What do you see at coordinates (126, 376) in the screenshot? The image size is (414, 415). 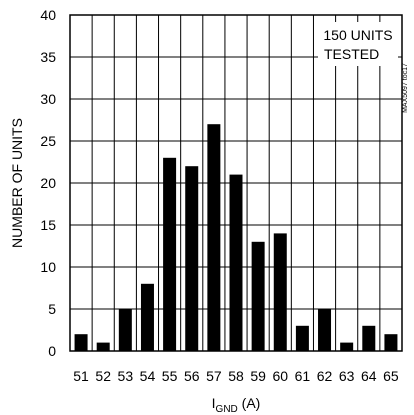 I see `x-tick-label: 53` at bounding box center [126, 376].